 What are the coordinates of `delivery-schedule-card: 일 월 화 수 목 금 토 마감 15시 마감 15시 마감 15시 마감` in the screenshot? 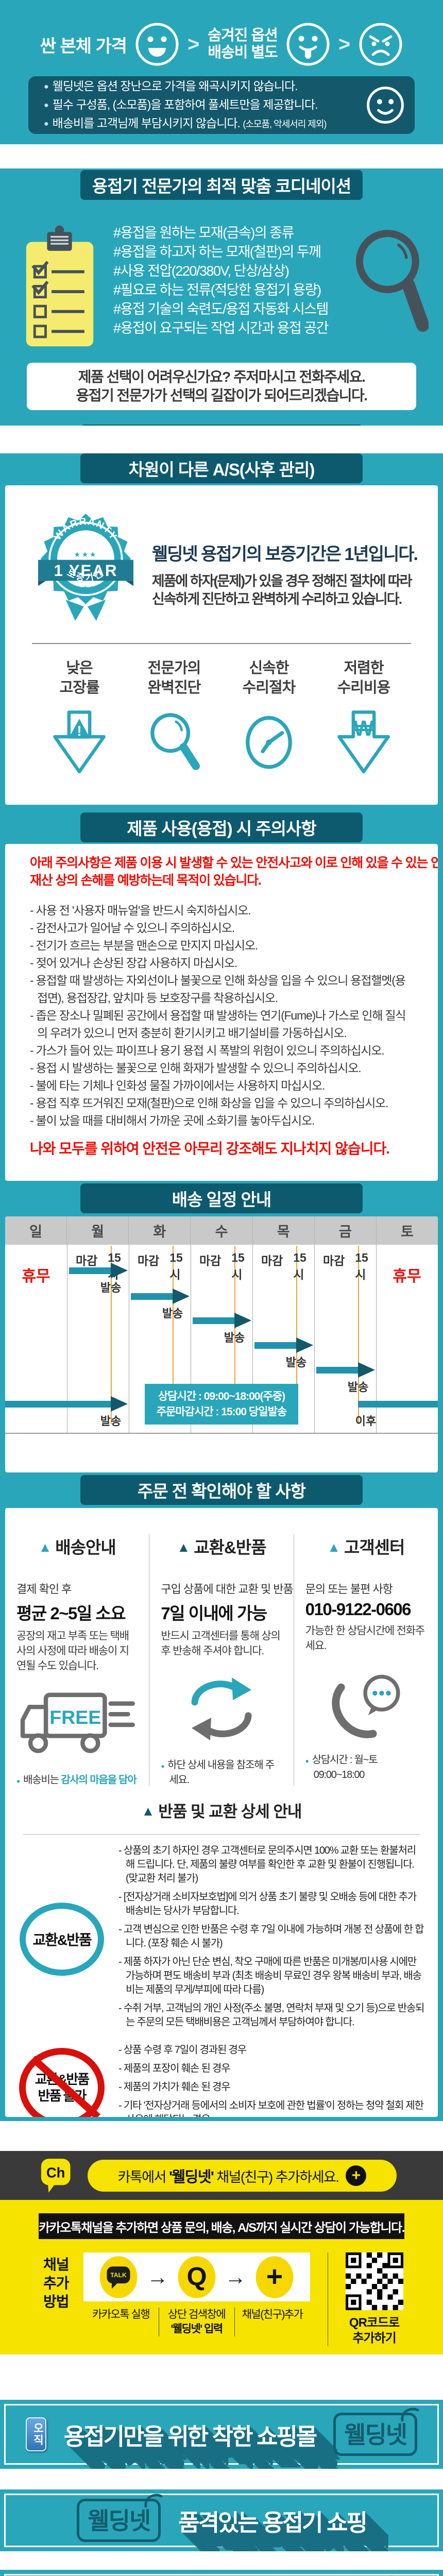 It's located at (221, 1344).